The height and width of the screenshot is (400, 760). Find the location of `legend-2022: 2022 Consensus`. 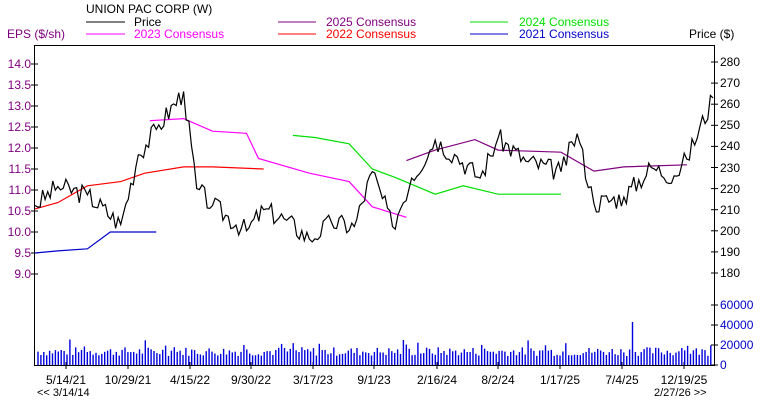

legend-2022: 2022 Consensus is located at coordinates (371, 34).